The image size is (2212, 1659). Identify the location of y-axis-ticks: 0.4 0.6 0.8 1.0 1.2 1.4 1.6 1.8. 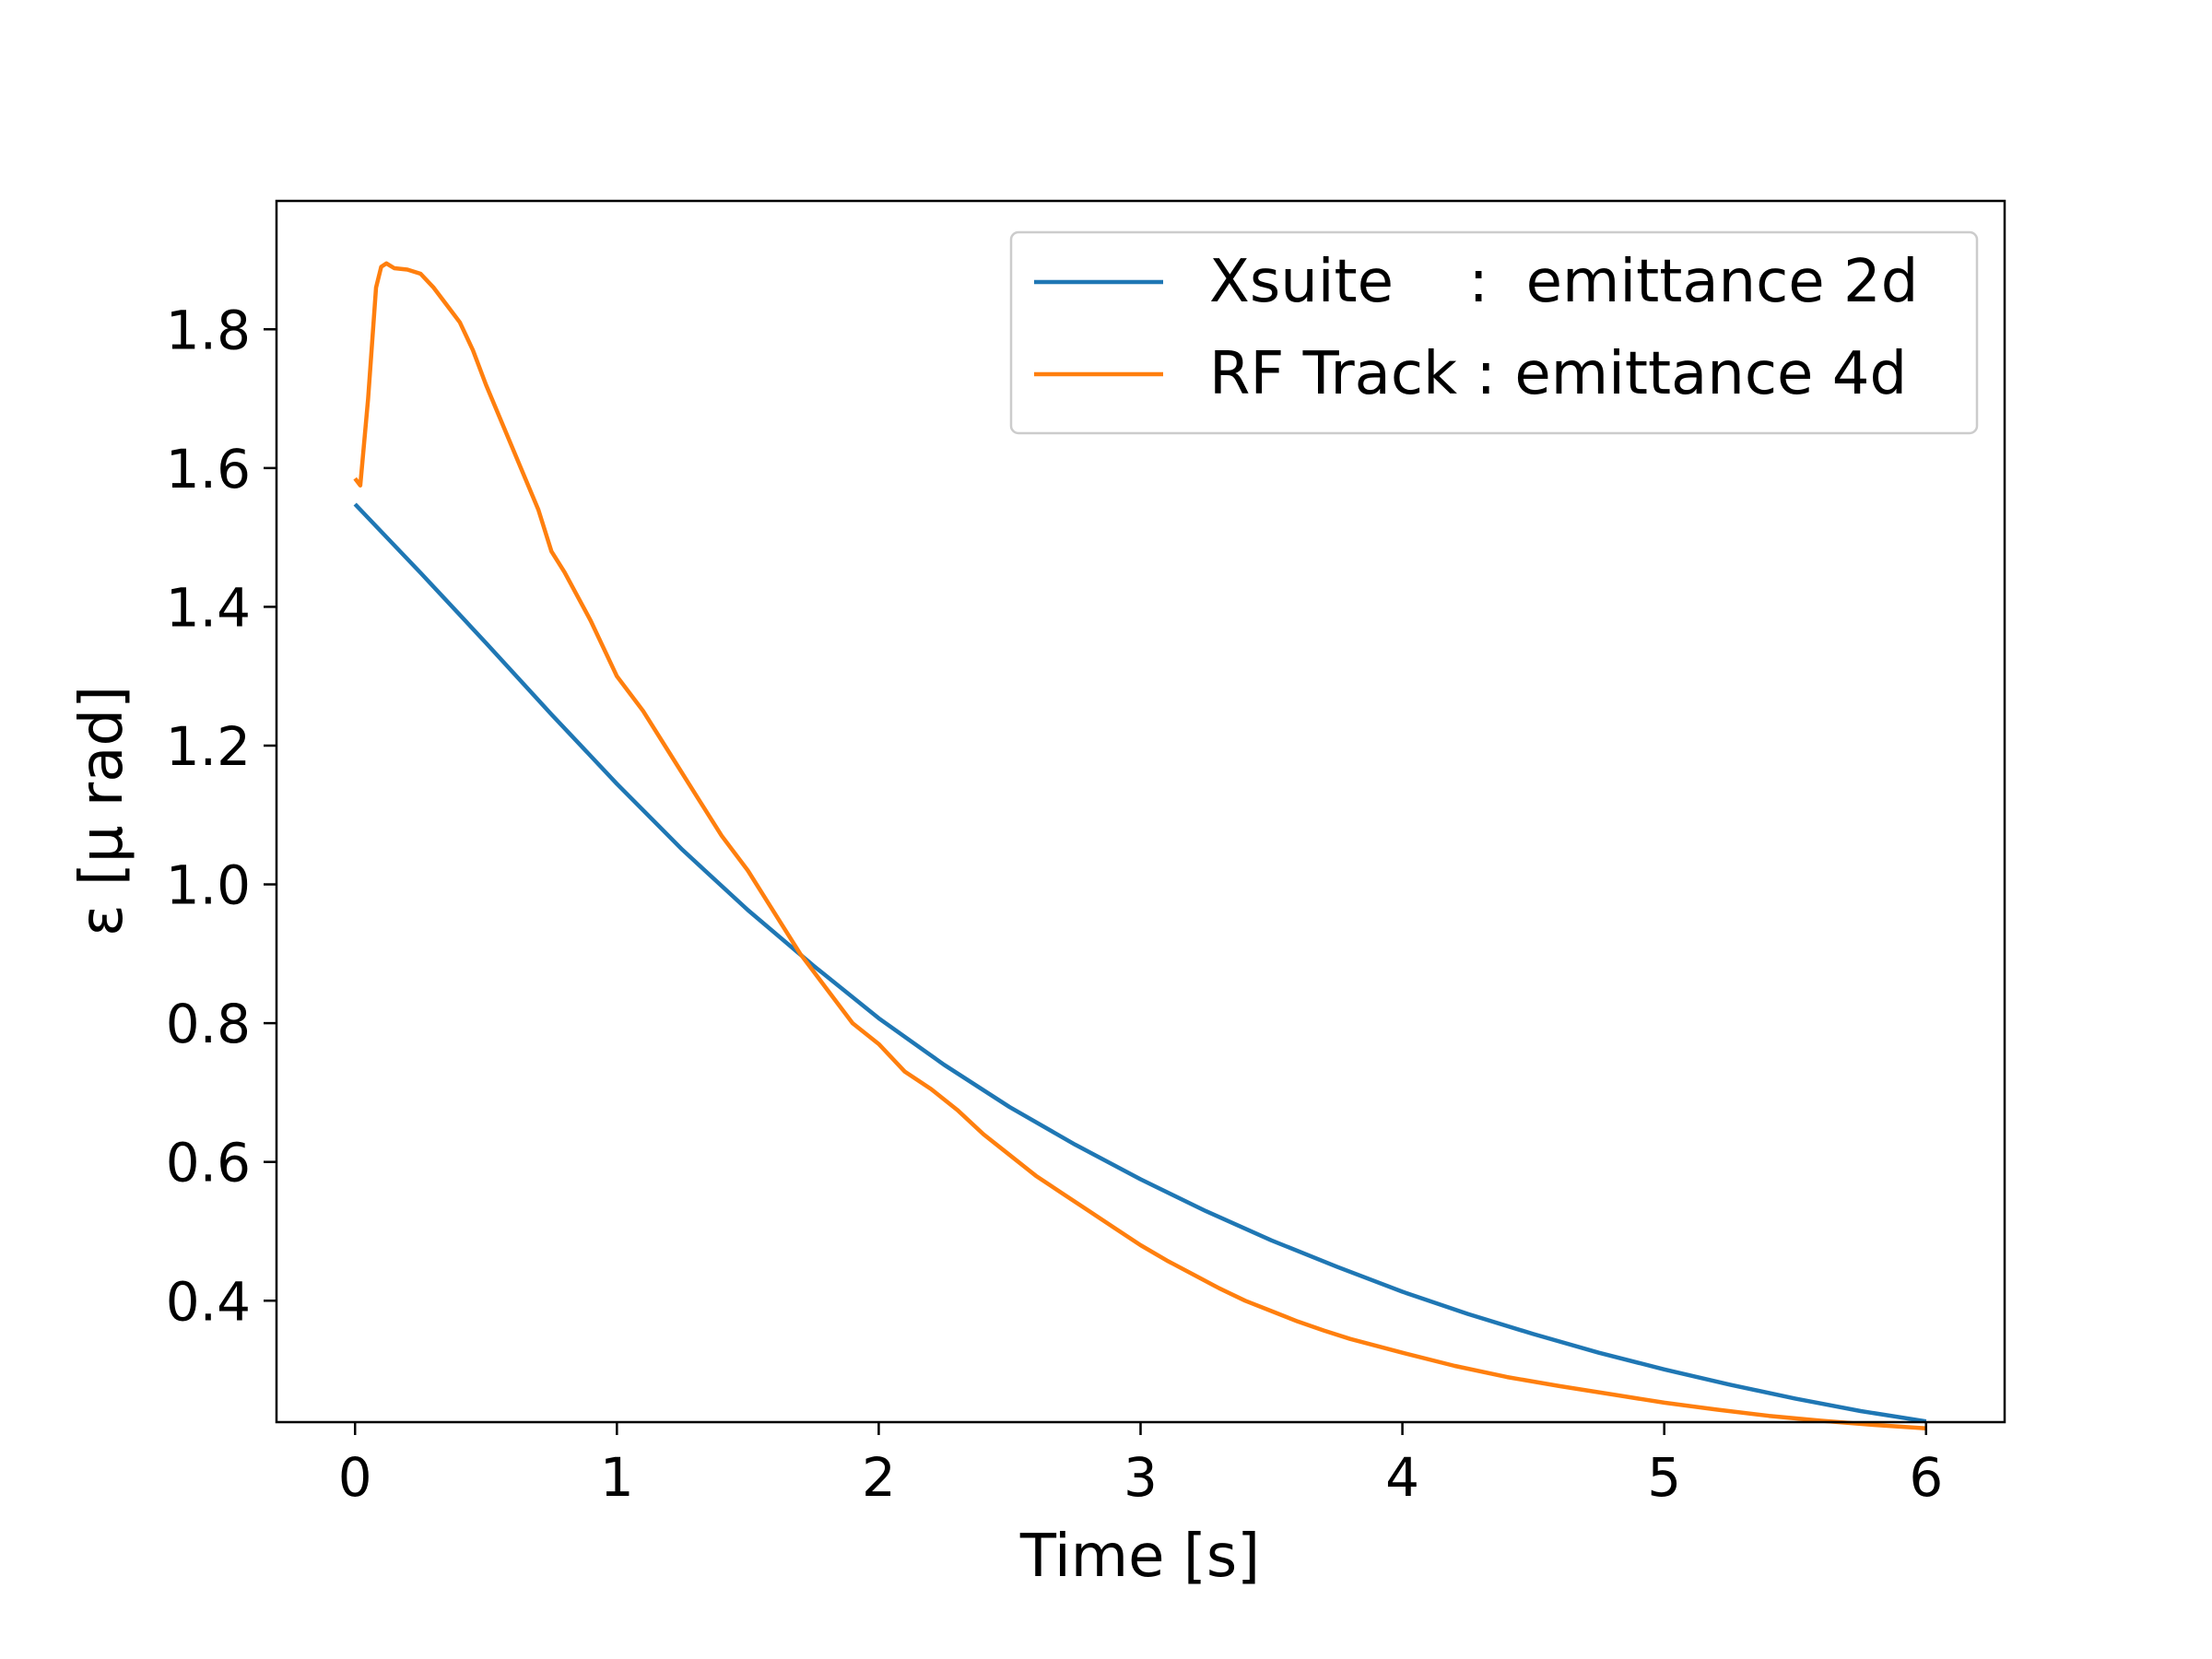
(221, 816).